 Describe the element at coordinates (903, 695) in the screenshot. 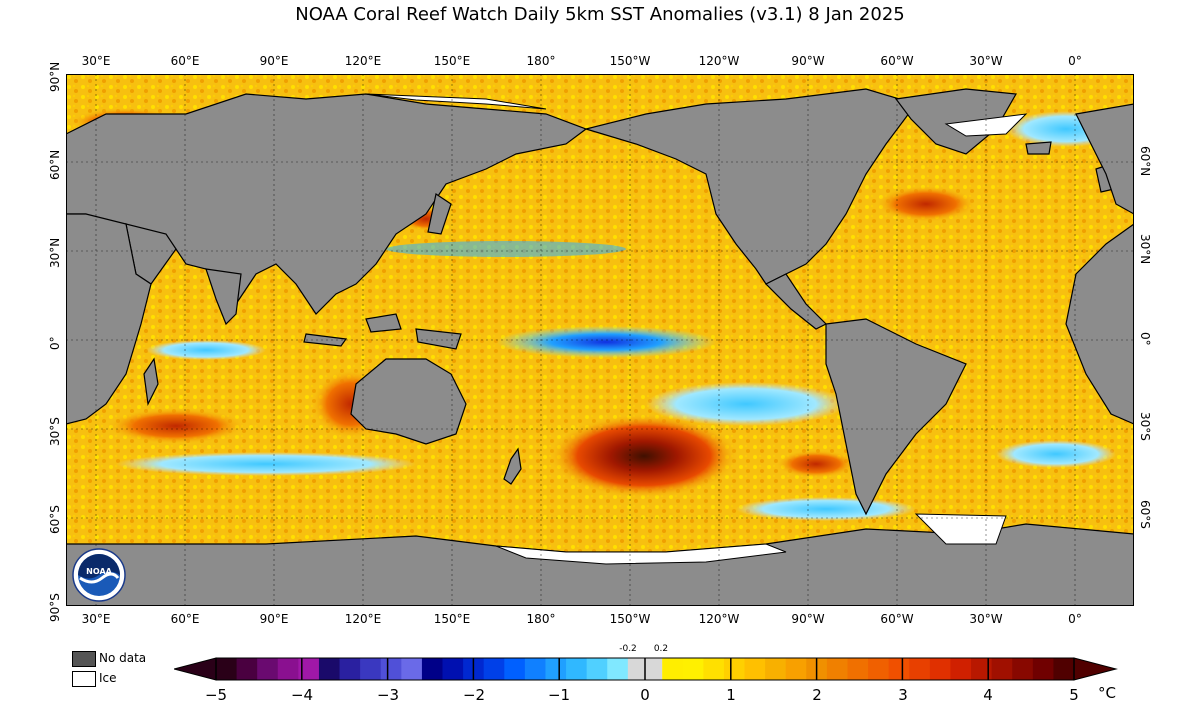

I see `colorbar-label: 3` at that location.